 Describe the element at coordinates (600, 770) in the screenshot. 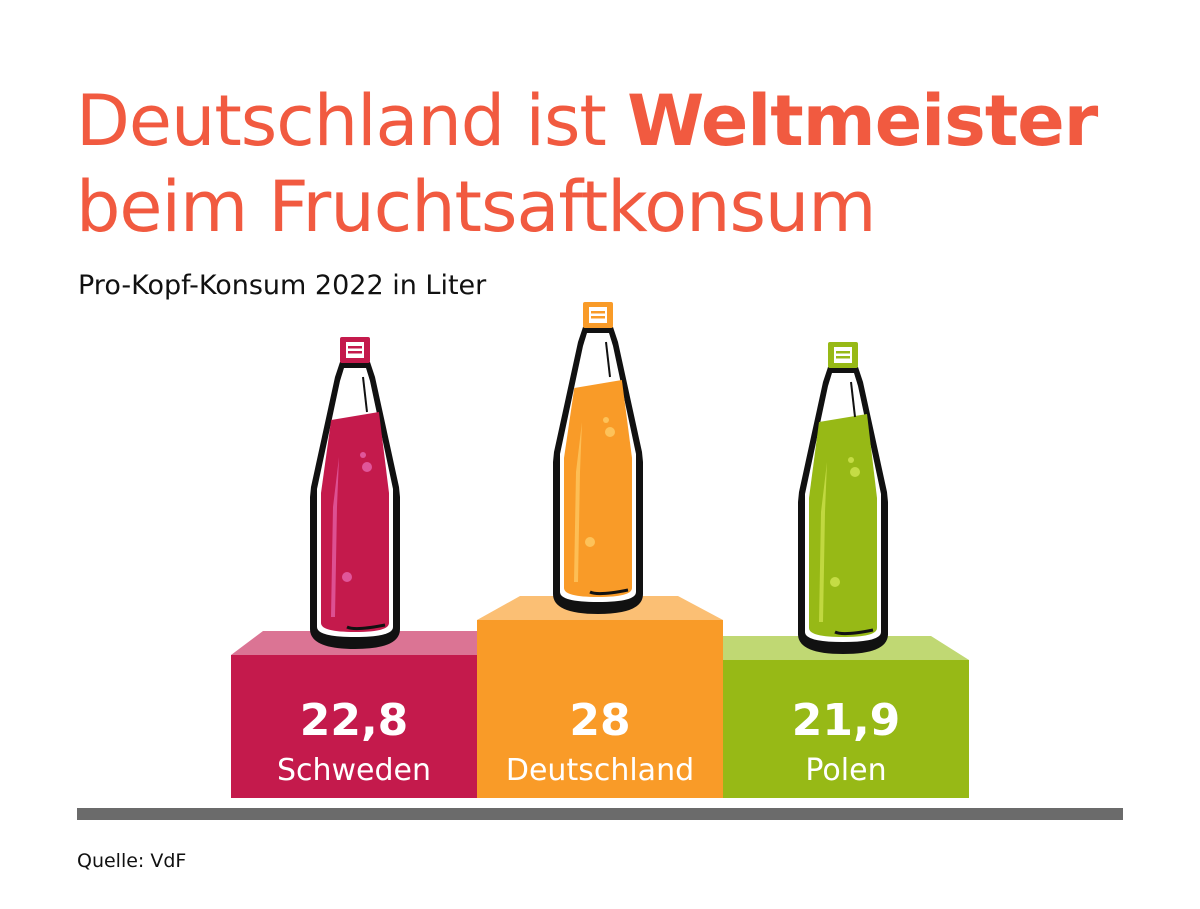

I see `category-label: Deutschland` at that location.